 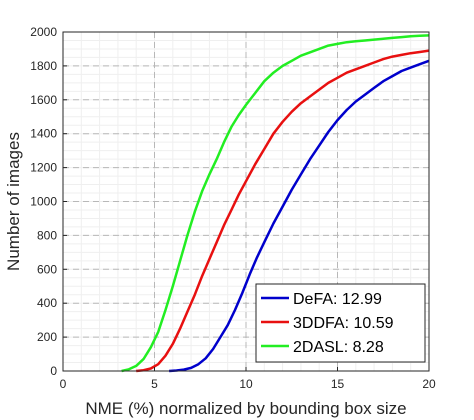 I want to click on y-tick-label: 800, so click(x=47, y=235).